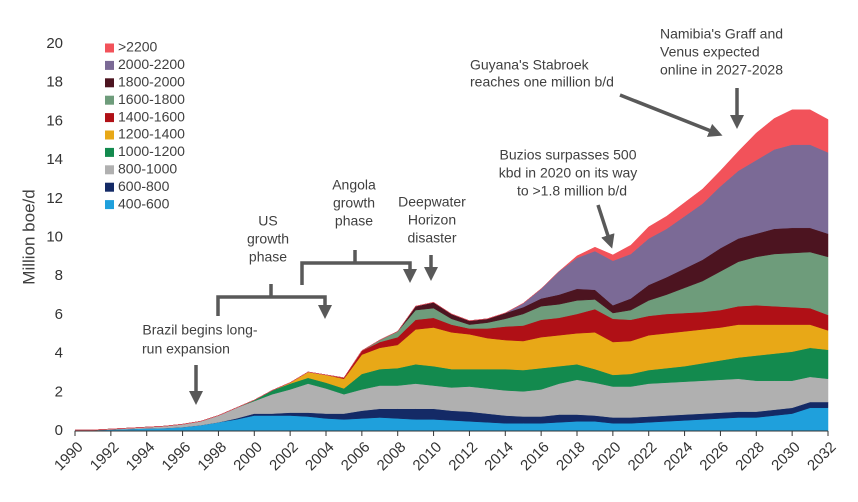 The height and width of the screenshot is (502, 858). Describe the element at coordinates (144, 186) in the screenshot. I see `legend-label: 600-800` at that location.